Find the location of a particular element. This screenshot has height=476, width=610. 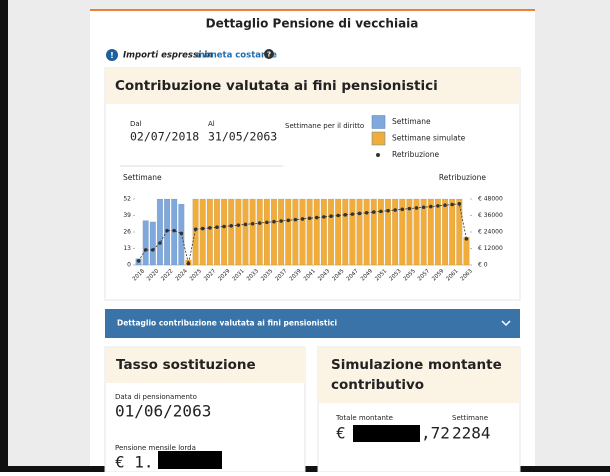

amount: € is located at coordinates (341, 433).